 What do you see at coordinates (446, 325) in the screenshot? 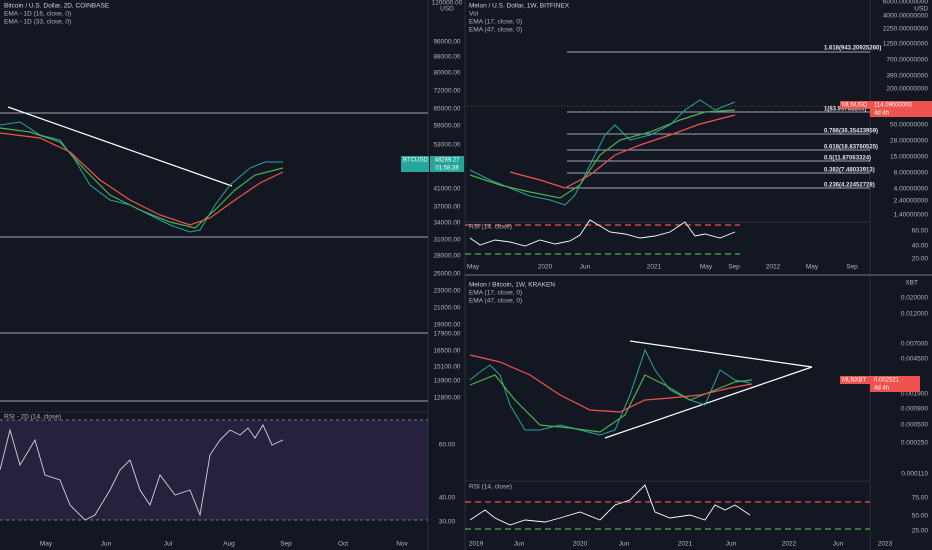
I see `axis-label: 19000.00` at bounding box center [446, 325].